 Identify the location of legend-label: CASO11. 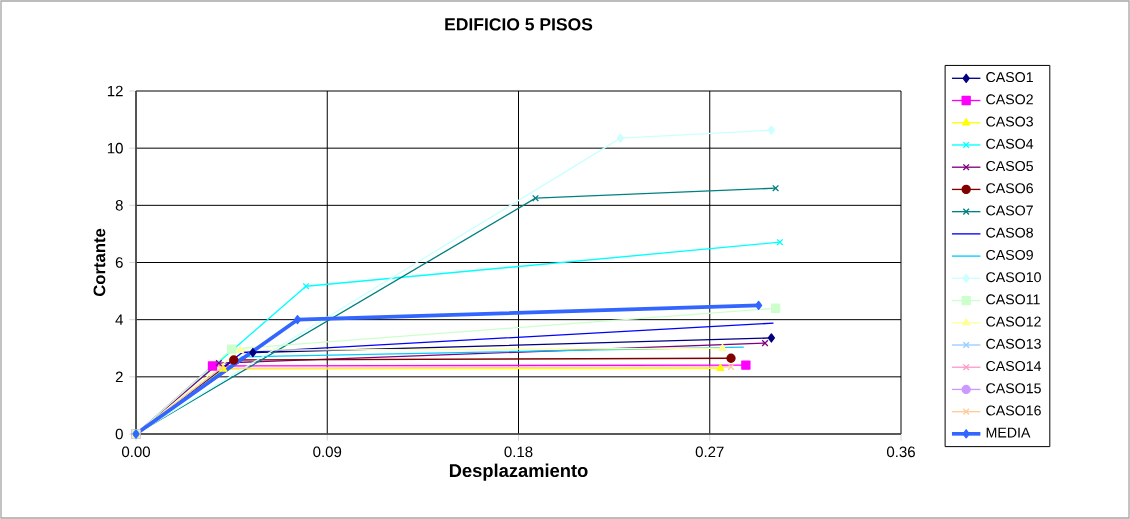
(1013, 299).